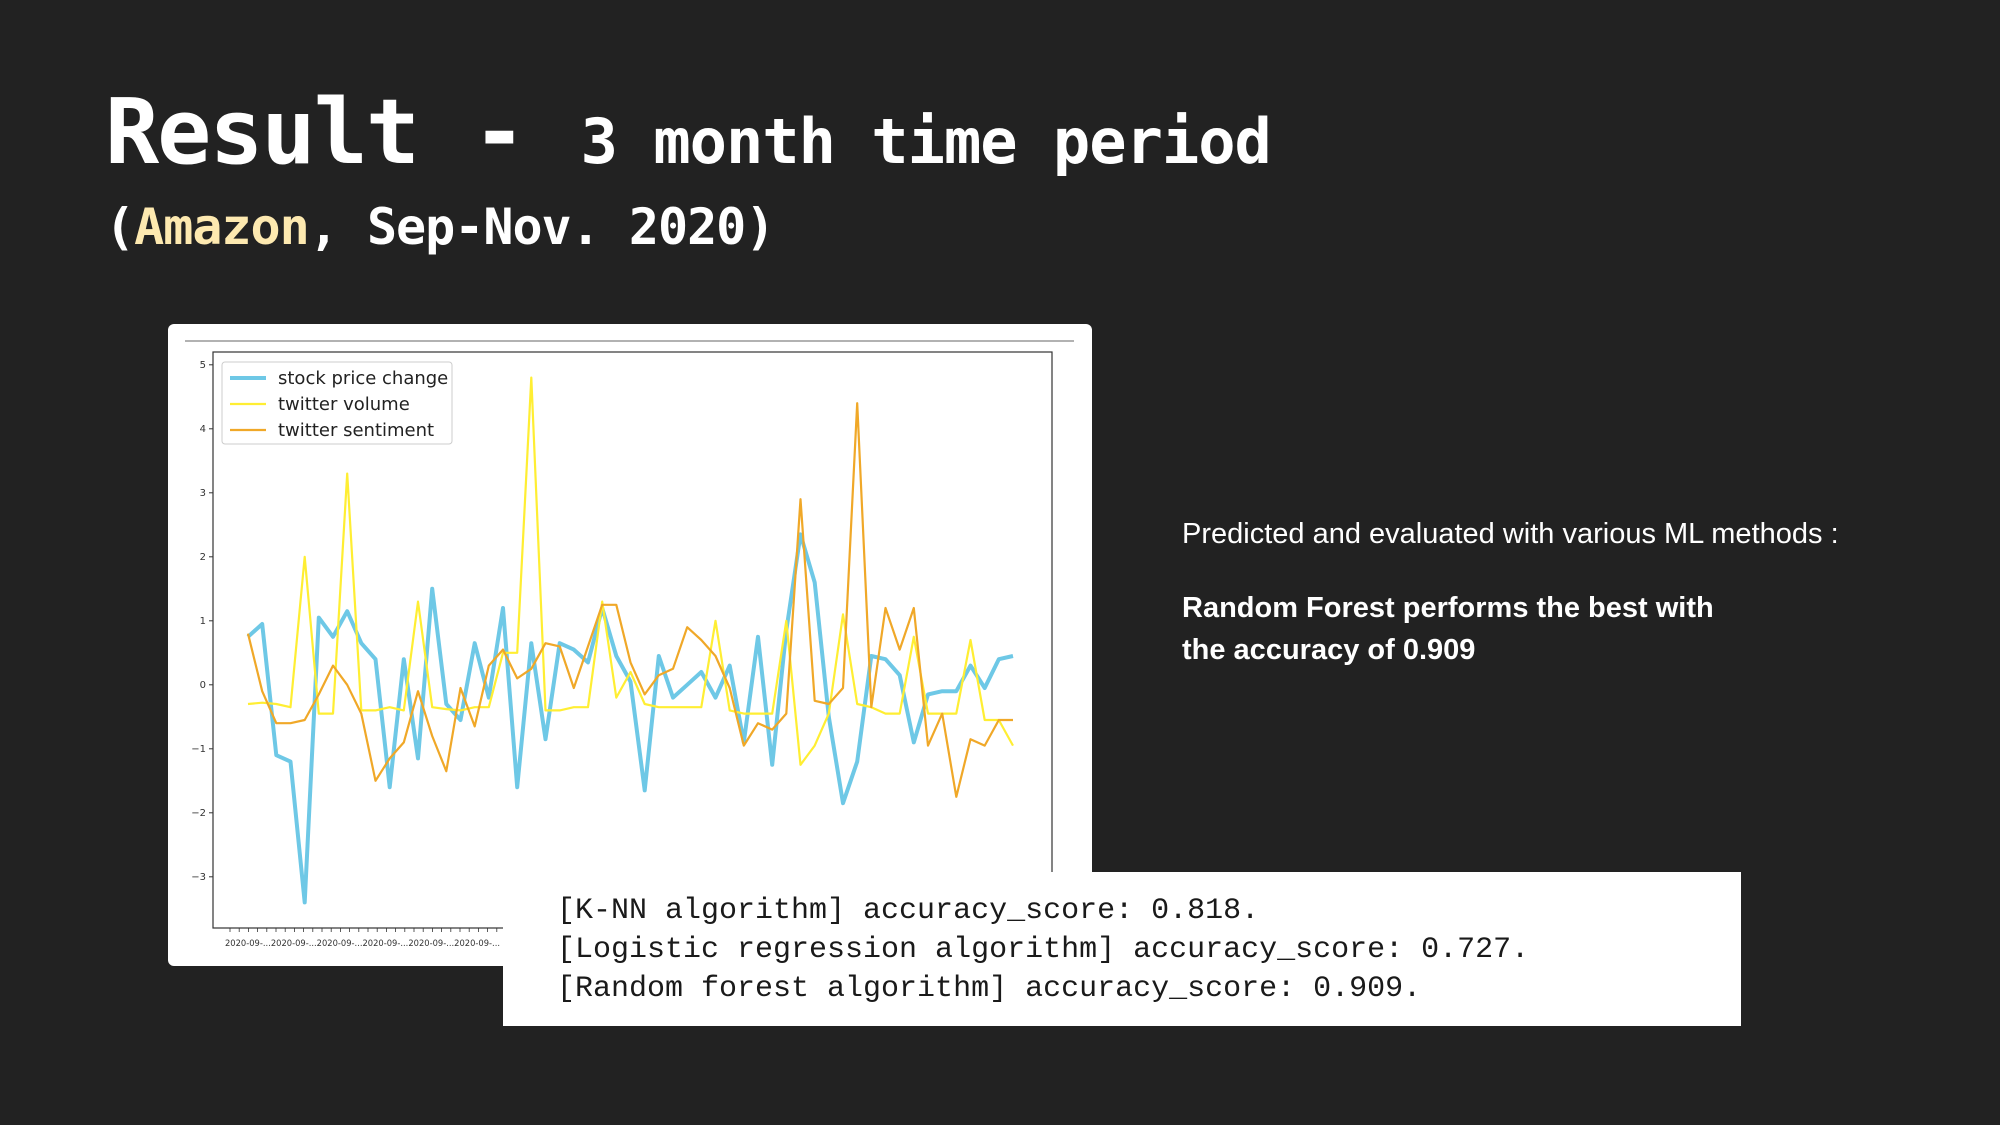 This screenshot has height=1125, width=2000. I want to click on series-line-twitter-volume, so click(630, 571).